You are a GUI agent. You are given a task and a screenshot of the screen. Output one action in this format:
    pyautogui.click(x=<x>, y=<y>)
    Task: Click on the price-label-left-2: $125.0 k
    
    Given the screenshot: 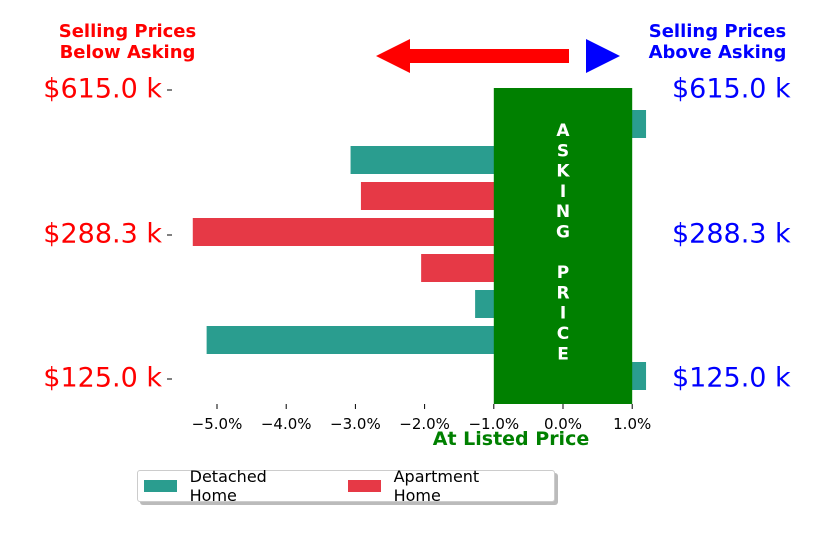 What is the action you would take?
    pyautogui.click(x=102, y=378)
    